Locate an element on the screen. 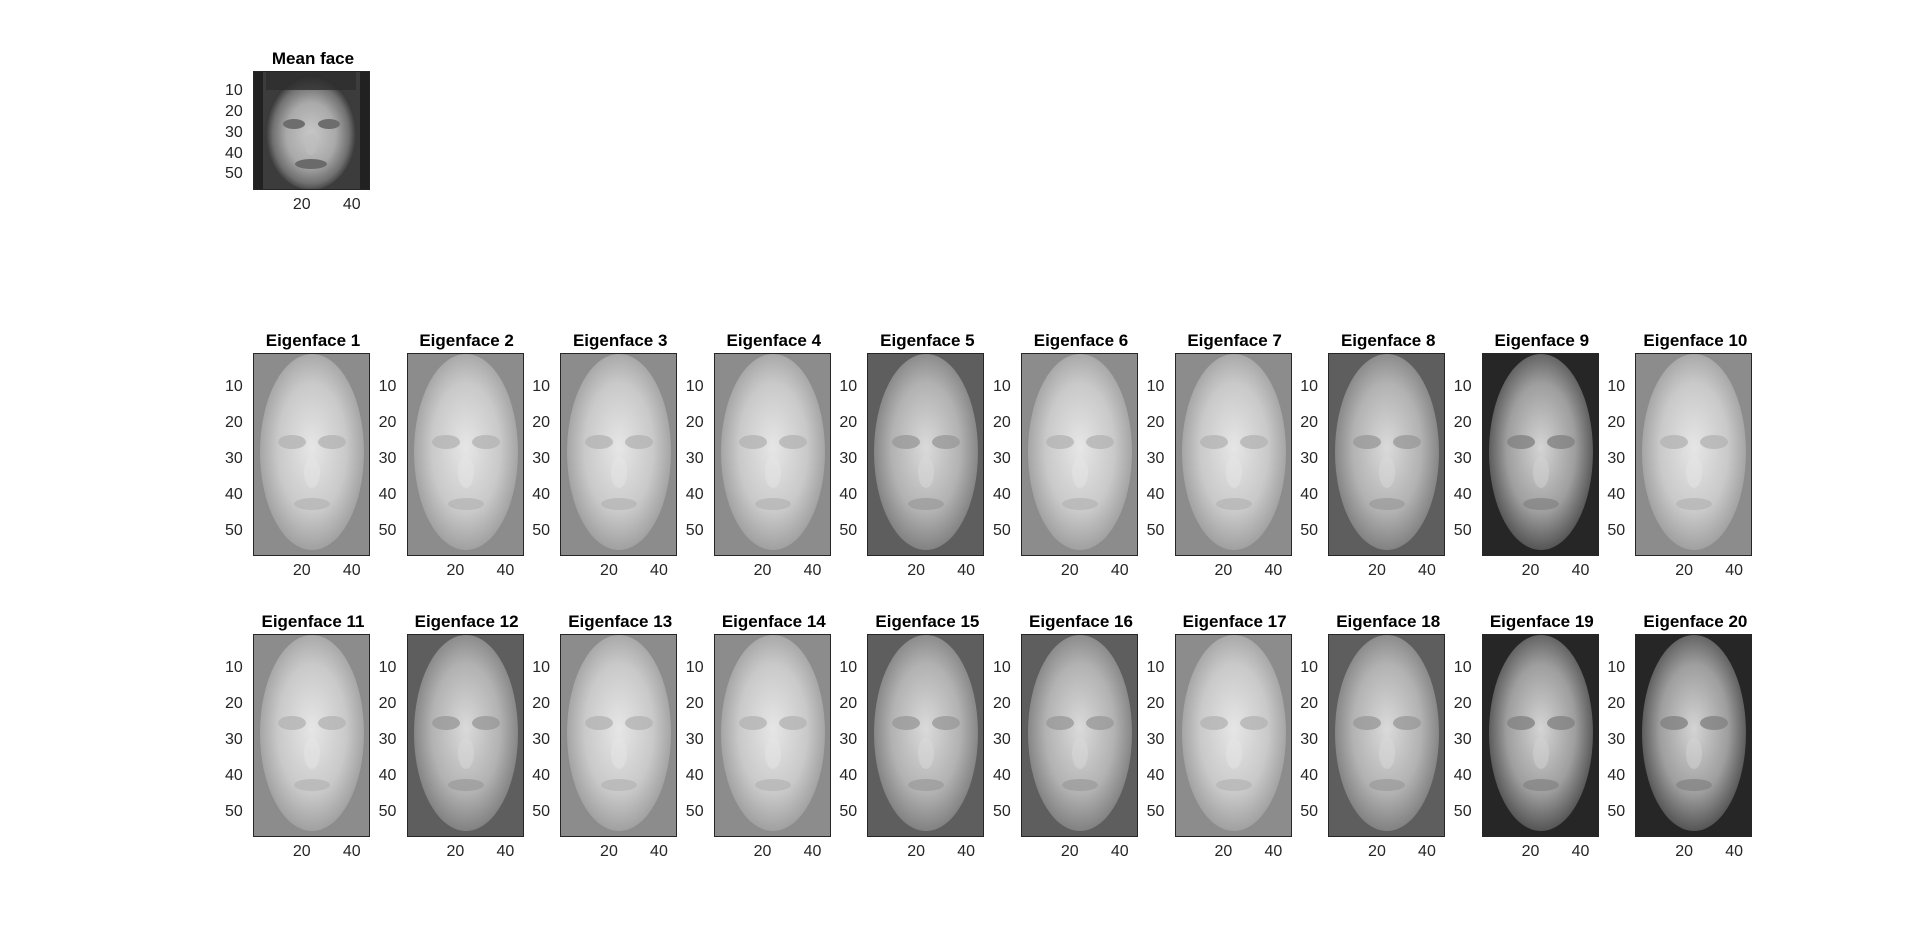 This screenshot has height=936, width=1920. eigenface-title: Eigenface 13 is located at coordinates (620, 621).